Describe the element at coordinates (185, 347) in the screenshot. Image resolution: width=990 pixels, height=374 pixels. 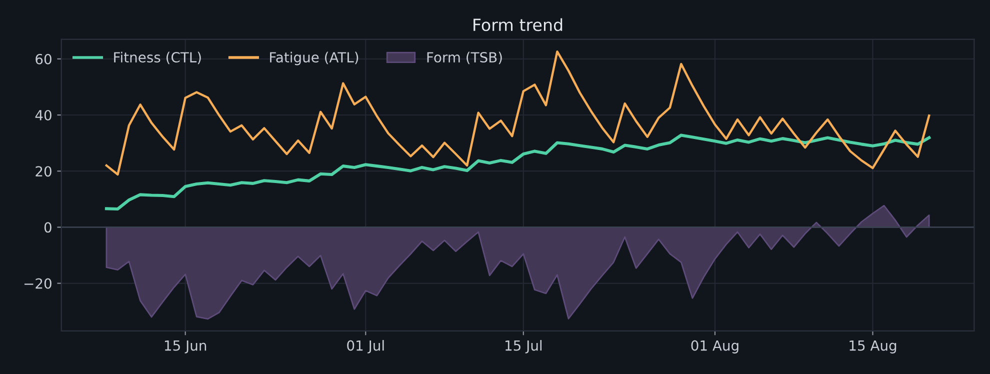
I see `x-tick-label: 15 Jun` at that location.